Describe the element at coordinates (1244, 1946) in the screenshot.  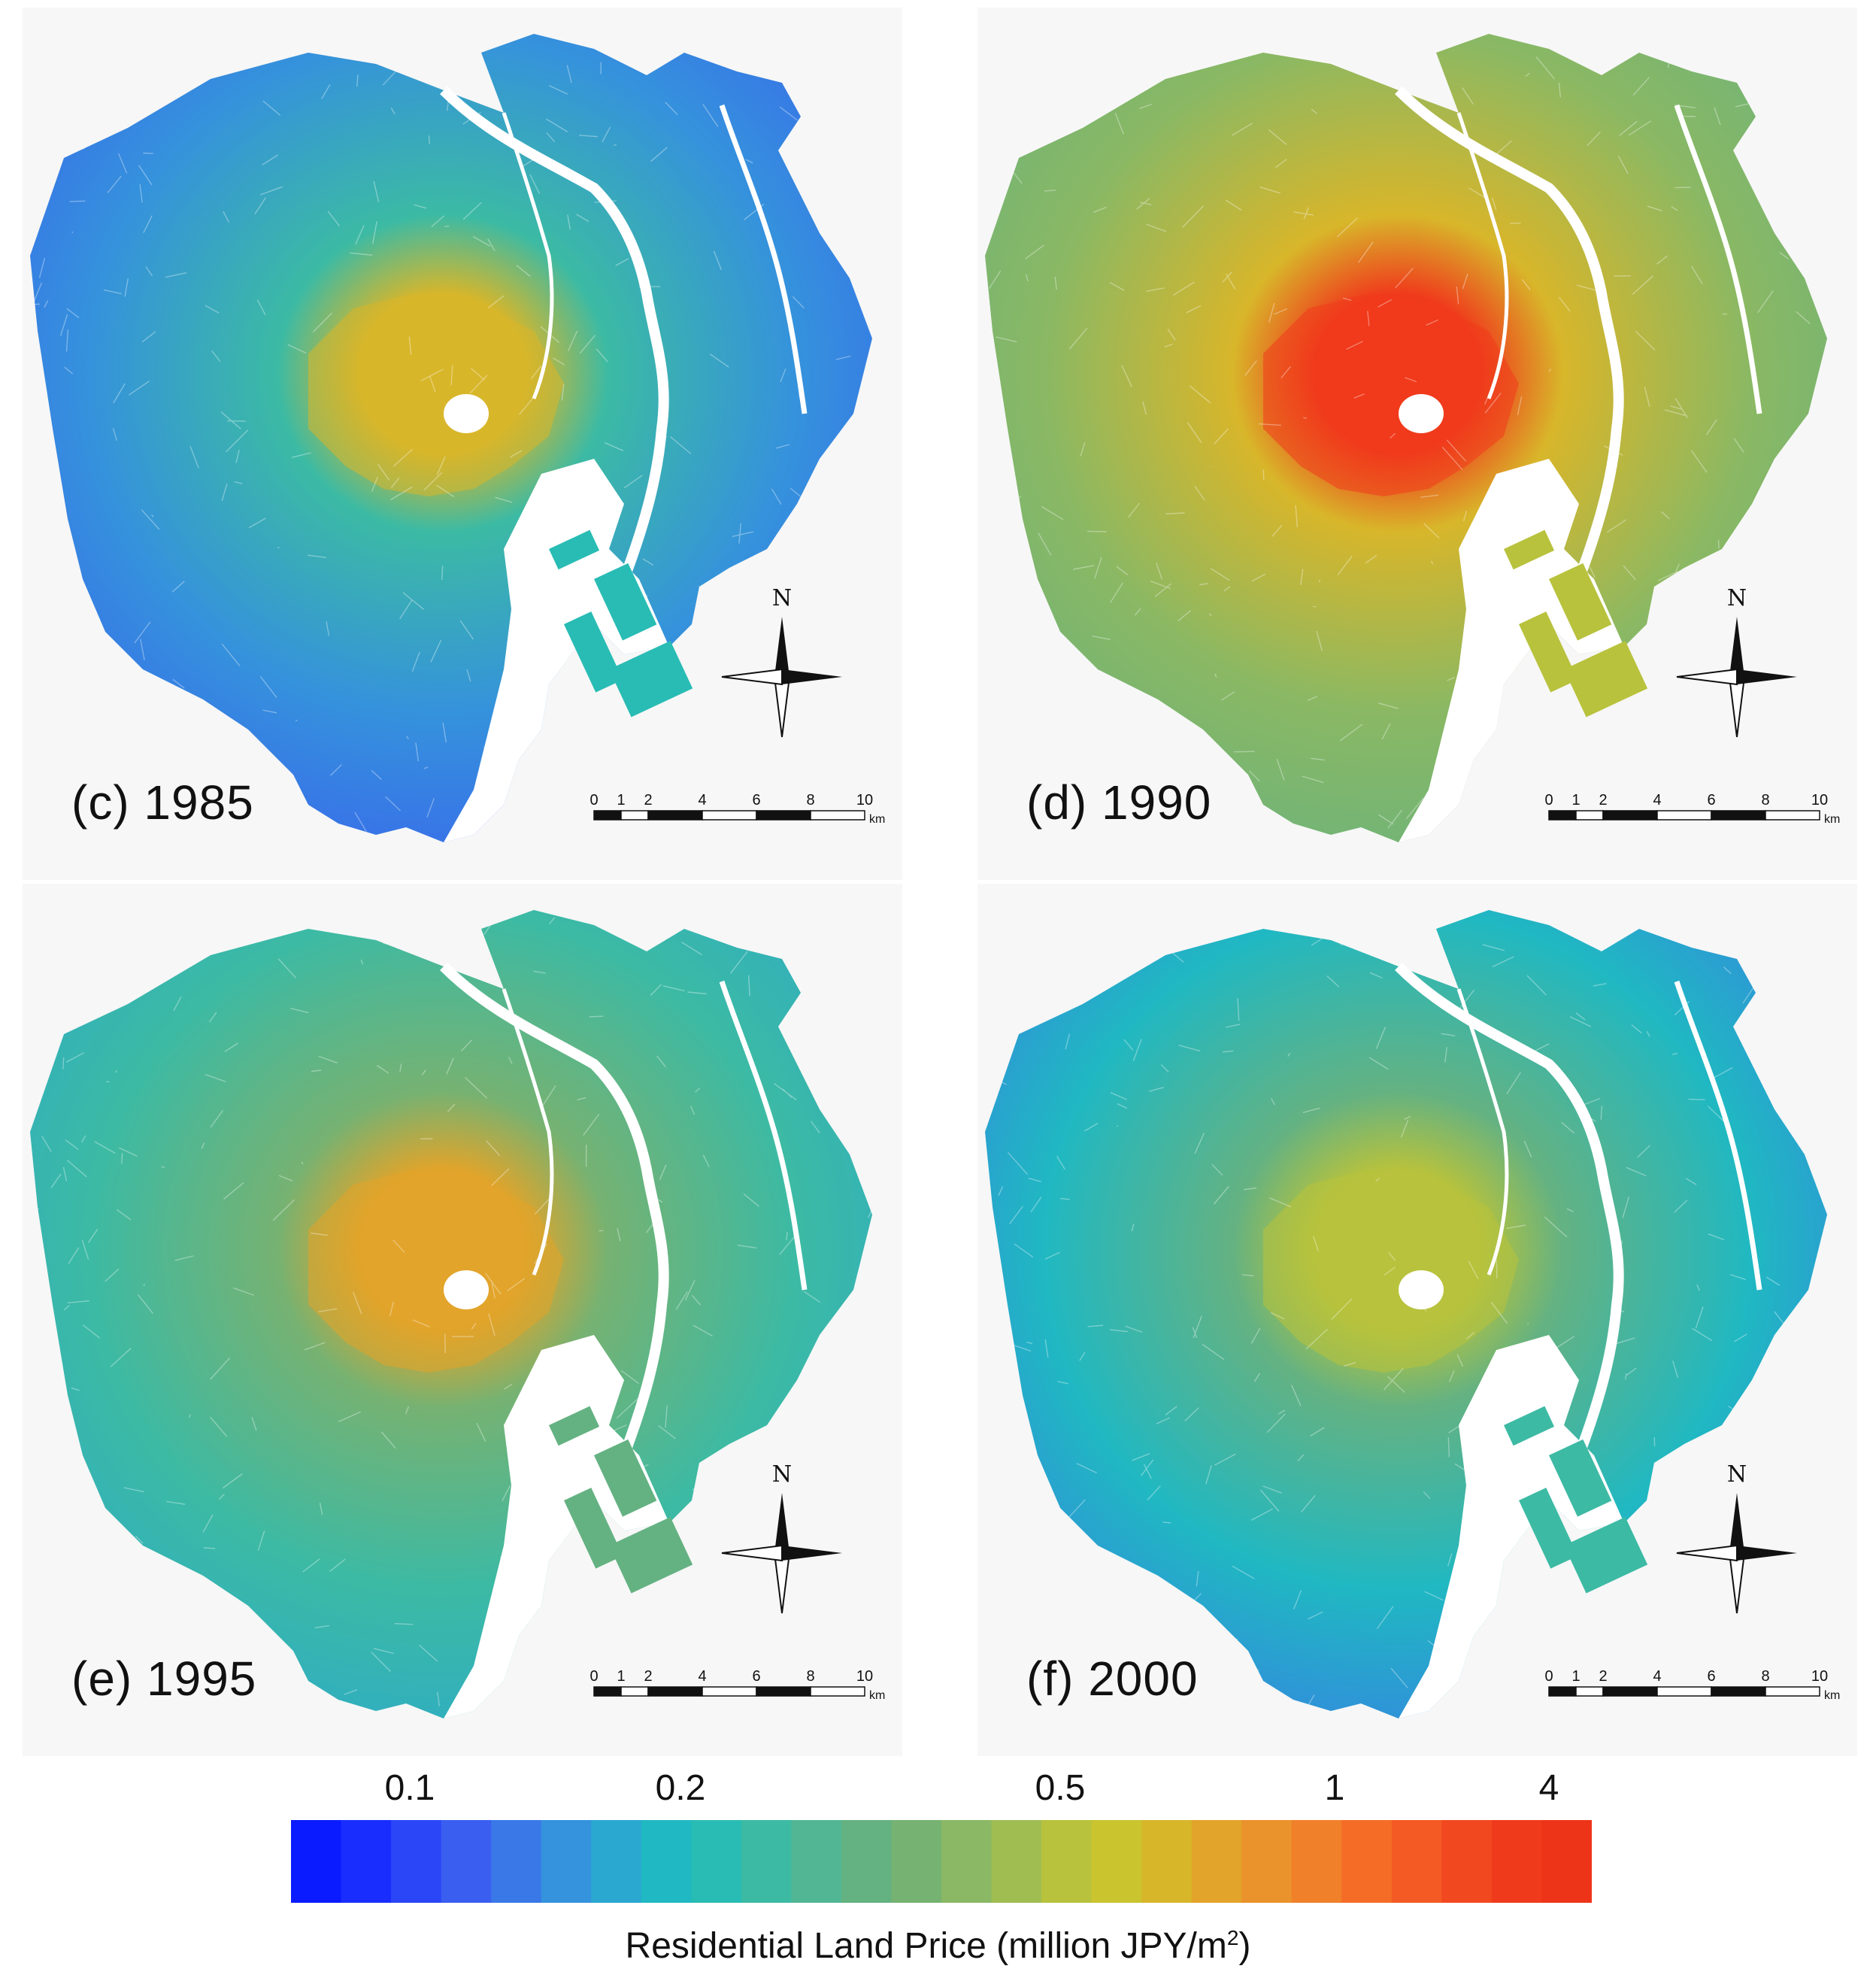
I see `legend-title-end: )` at that location.